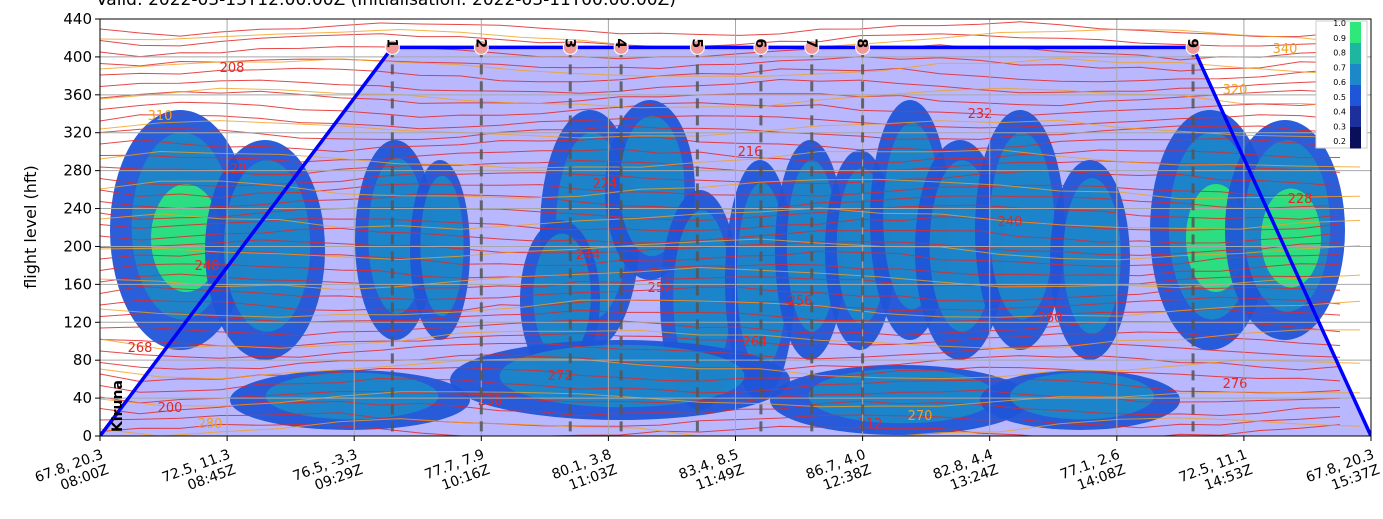  What do you see at coordinates (560, 376) in the screenshot?
I see `isotherm-label: 272` at bounding box center [560, 376].